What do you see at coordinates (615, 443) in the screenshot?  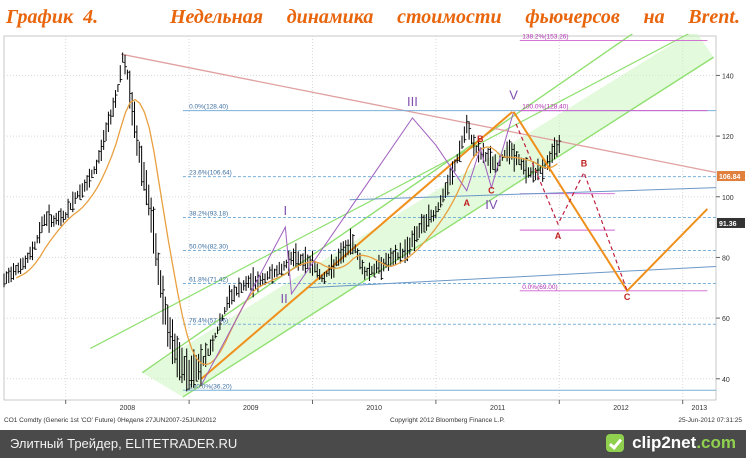 I see `clip2net-logo-icon` at bounding box center [615, 443].